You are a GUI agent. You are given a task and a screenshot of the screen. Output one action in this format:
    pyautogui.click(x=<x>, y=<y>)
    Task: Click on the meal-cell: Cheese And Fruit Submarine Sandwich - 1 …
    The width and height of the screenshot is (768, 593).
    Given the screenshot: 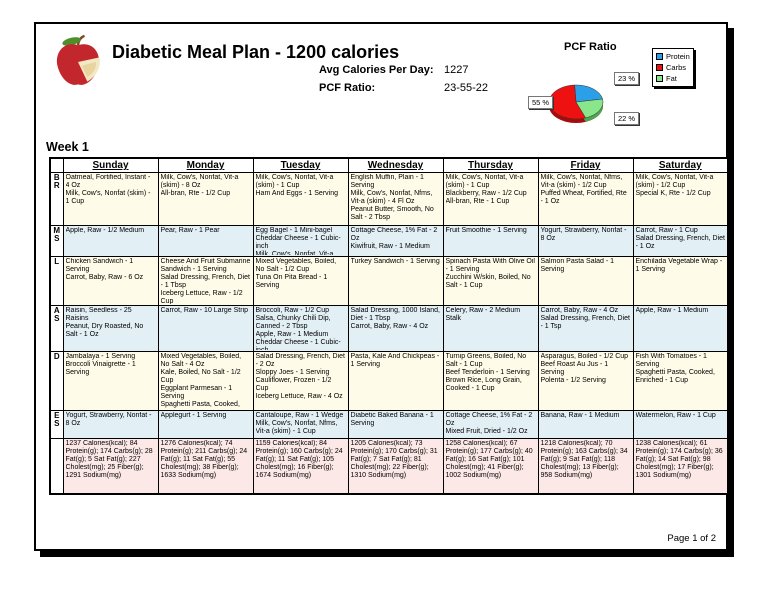 What is the action you would take?
    pyautogui.click(x=205, y=281)
    